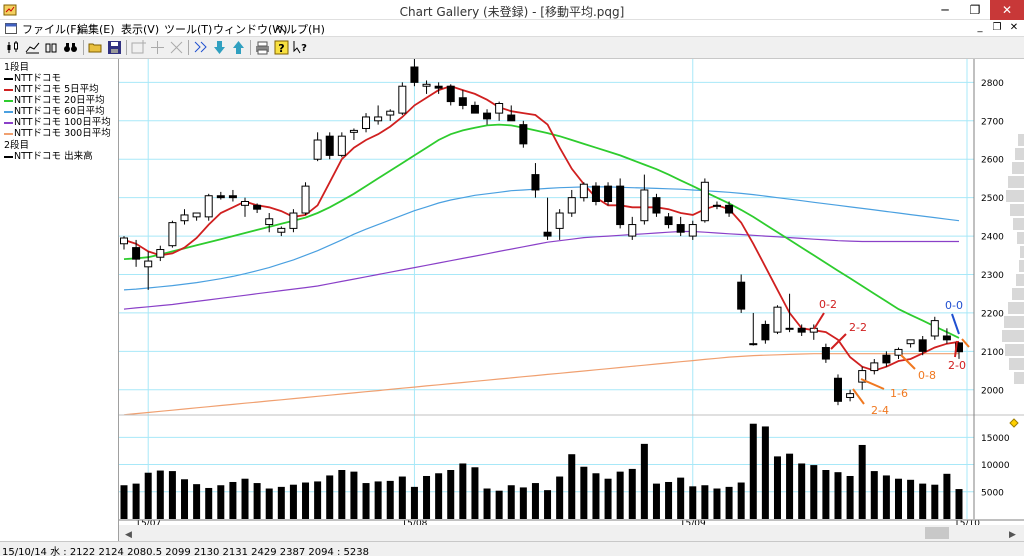 The height and width of the screenshot is (558, 1024). Describe the element at coordinates (59, 111) in the screenshot. I see `legend-label: NTTドコモ 60日平均` at that location.